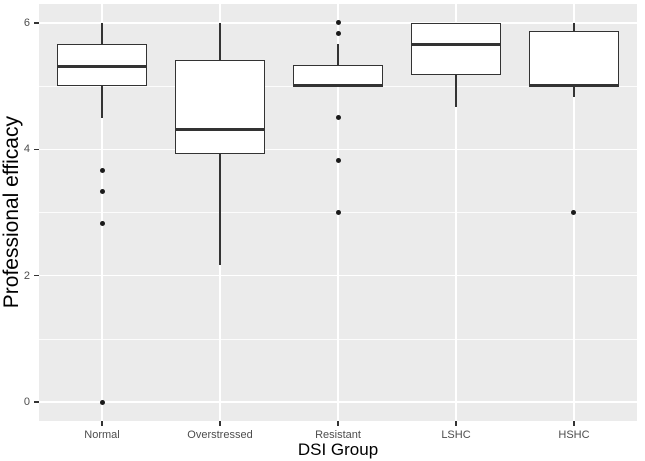  I want to click on x-category-label: Resistant, so click(338, 435).